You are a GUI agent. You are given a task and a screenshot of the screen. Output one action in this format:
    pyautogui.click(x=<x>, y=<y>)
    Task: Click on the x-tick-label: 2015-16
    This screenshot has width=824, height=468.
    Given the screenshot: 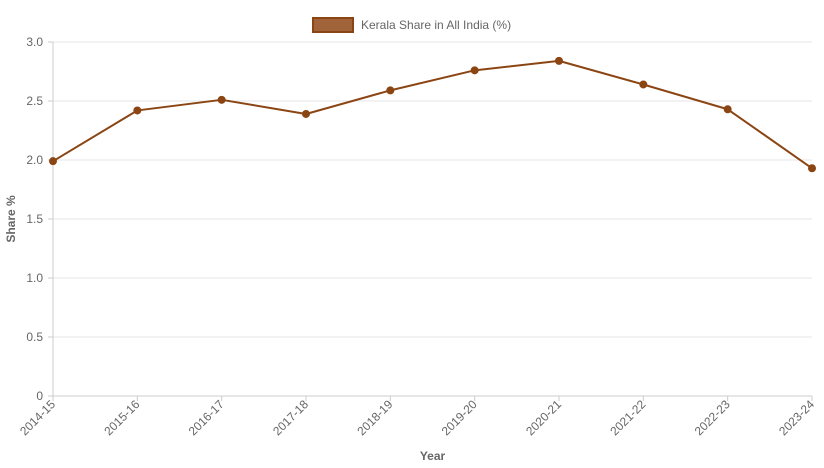 What is the action you would take?
    pyautogui.click(x=121, y=417)
    